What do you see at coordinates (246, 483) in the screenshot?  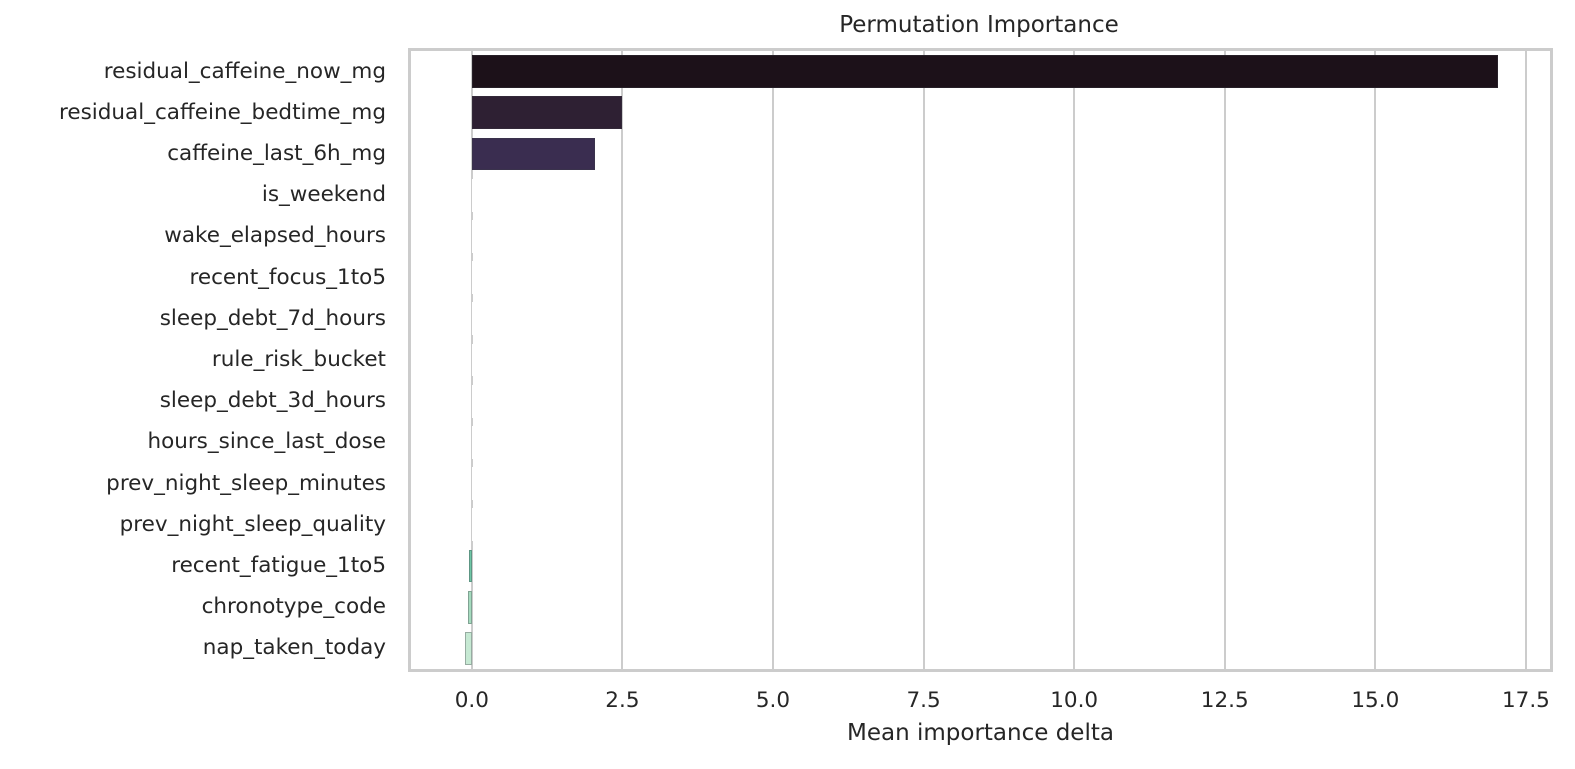 I see `y-tick-label: prev_night_sleep_minutes` at bounding box center [246, 483].